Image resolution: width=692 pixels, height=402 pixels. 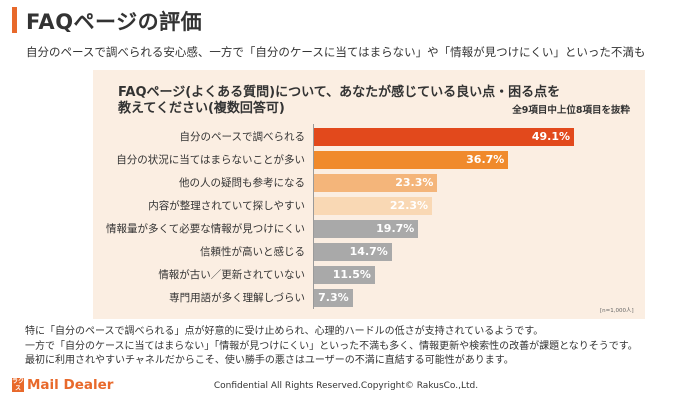 I want to click on sample-size-note: [n=1,000人], so click(x=617, y=311).